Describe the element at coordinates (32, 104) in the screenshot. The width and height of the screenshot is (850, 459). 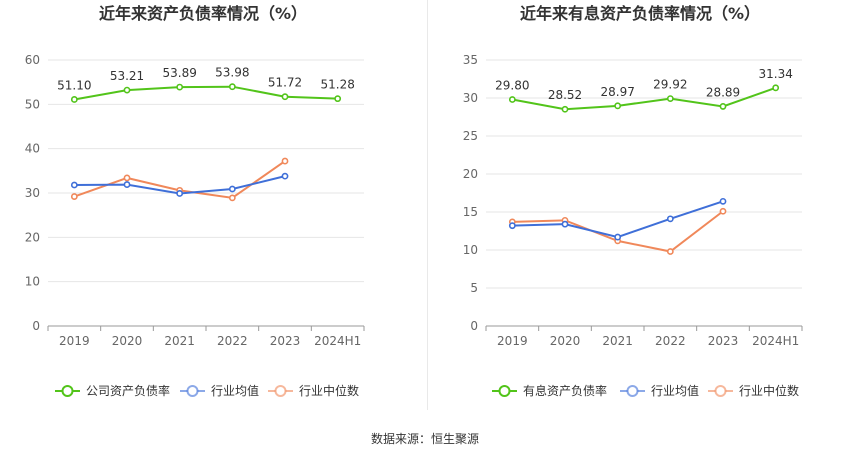
I see `y-tick-label: 50` at that location.